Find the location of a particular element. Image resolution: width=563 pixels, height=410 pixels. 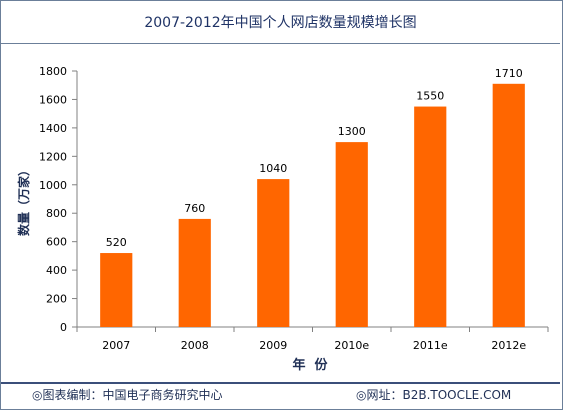

data-label: 520 is located at coordinates (116, 242).